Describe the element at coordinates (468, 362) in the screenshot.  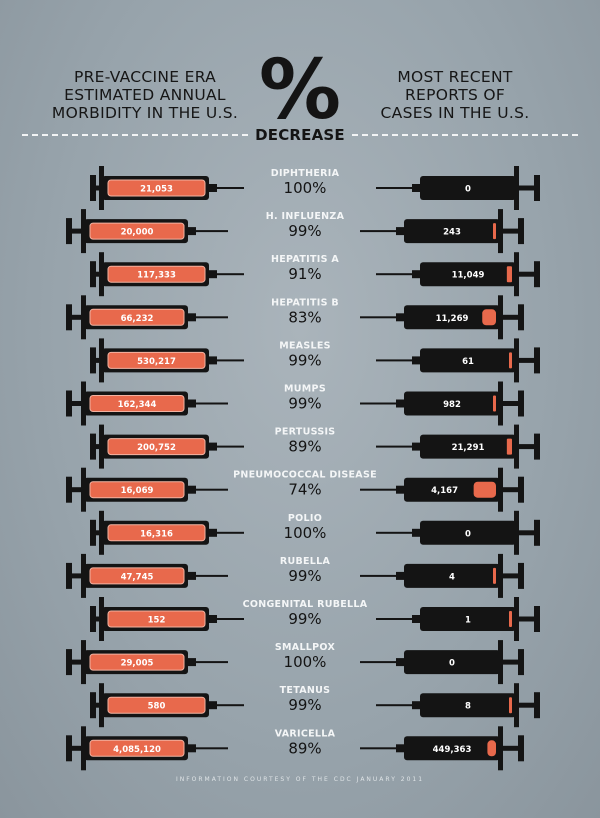
I see `recent-cases-value: 61` at that location.